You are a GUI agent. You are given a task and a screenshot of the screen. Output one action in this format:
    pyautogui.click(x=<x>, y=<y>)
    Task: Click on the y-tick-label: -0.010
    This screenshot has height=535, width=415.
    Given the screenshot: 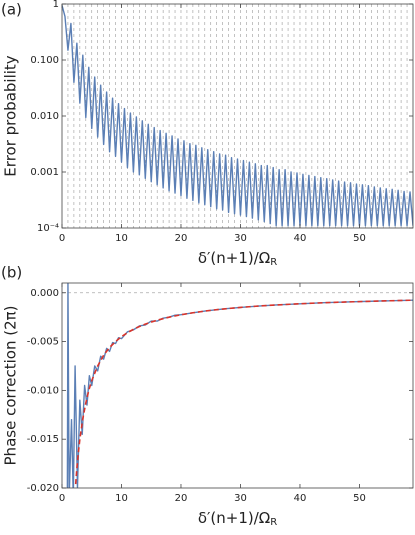 What is the action you would take?
    pyautogui.click(x=43, y=390)
    